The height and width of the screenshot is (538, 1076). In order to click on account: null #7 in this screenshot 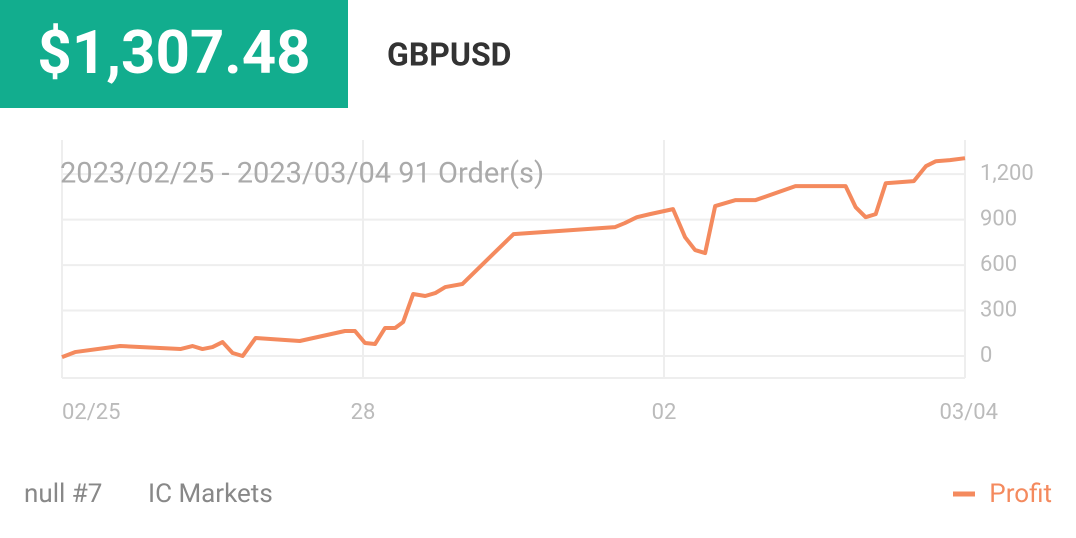, I will do `click(63, 494)`.